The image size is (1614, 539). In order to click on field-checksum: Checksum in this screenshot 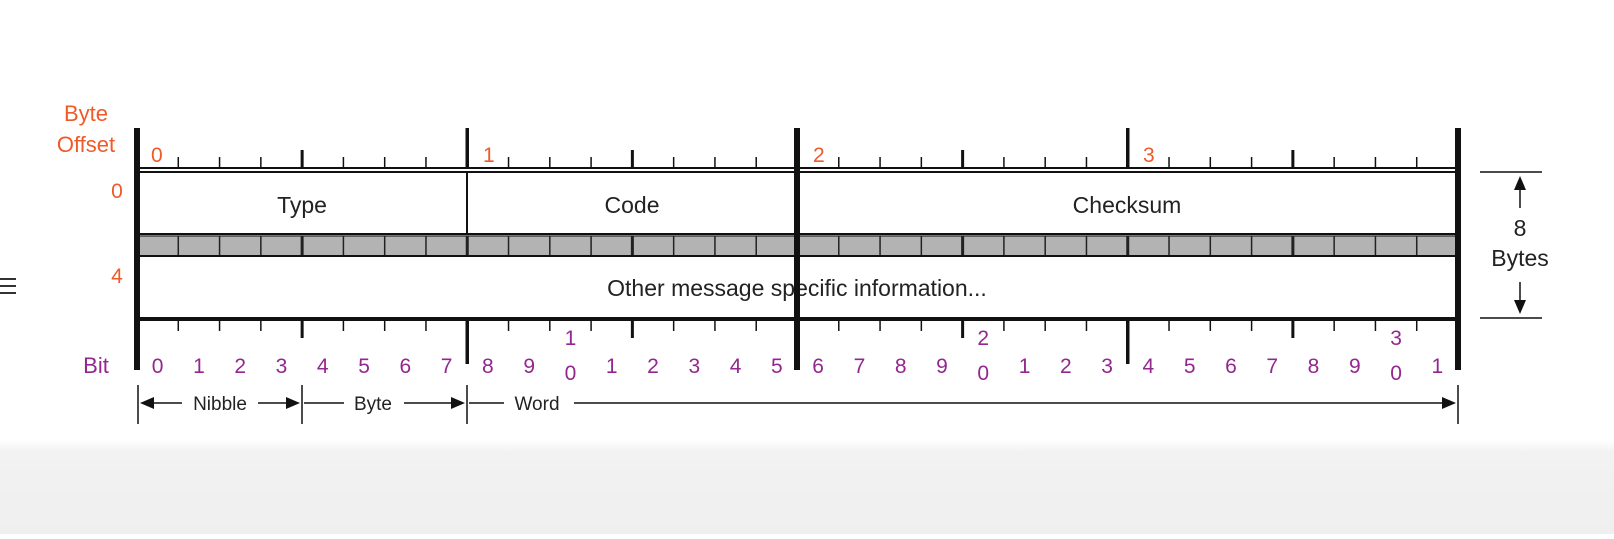, I will do `click(1127, 205)`.